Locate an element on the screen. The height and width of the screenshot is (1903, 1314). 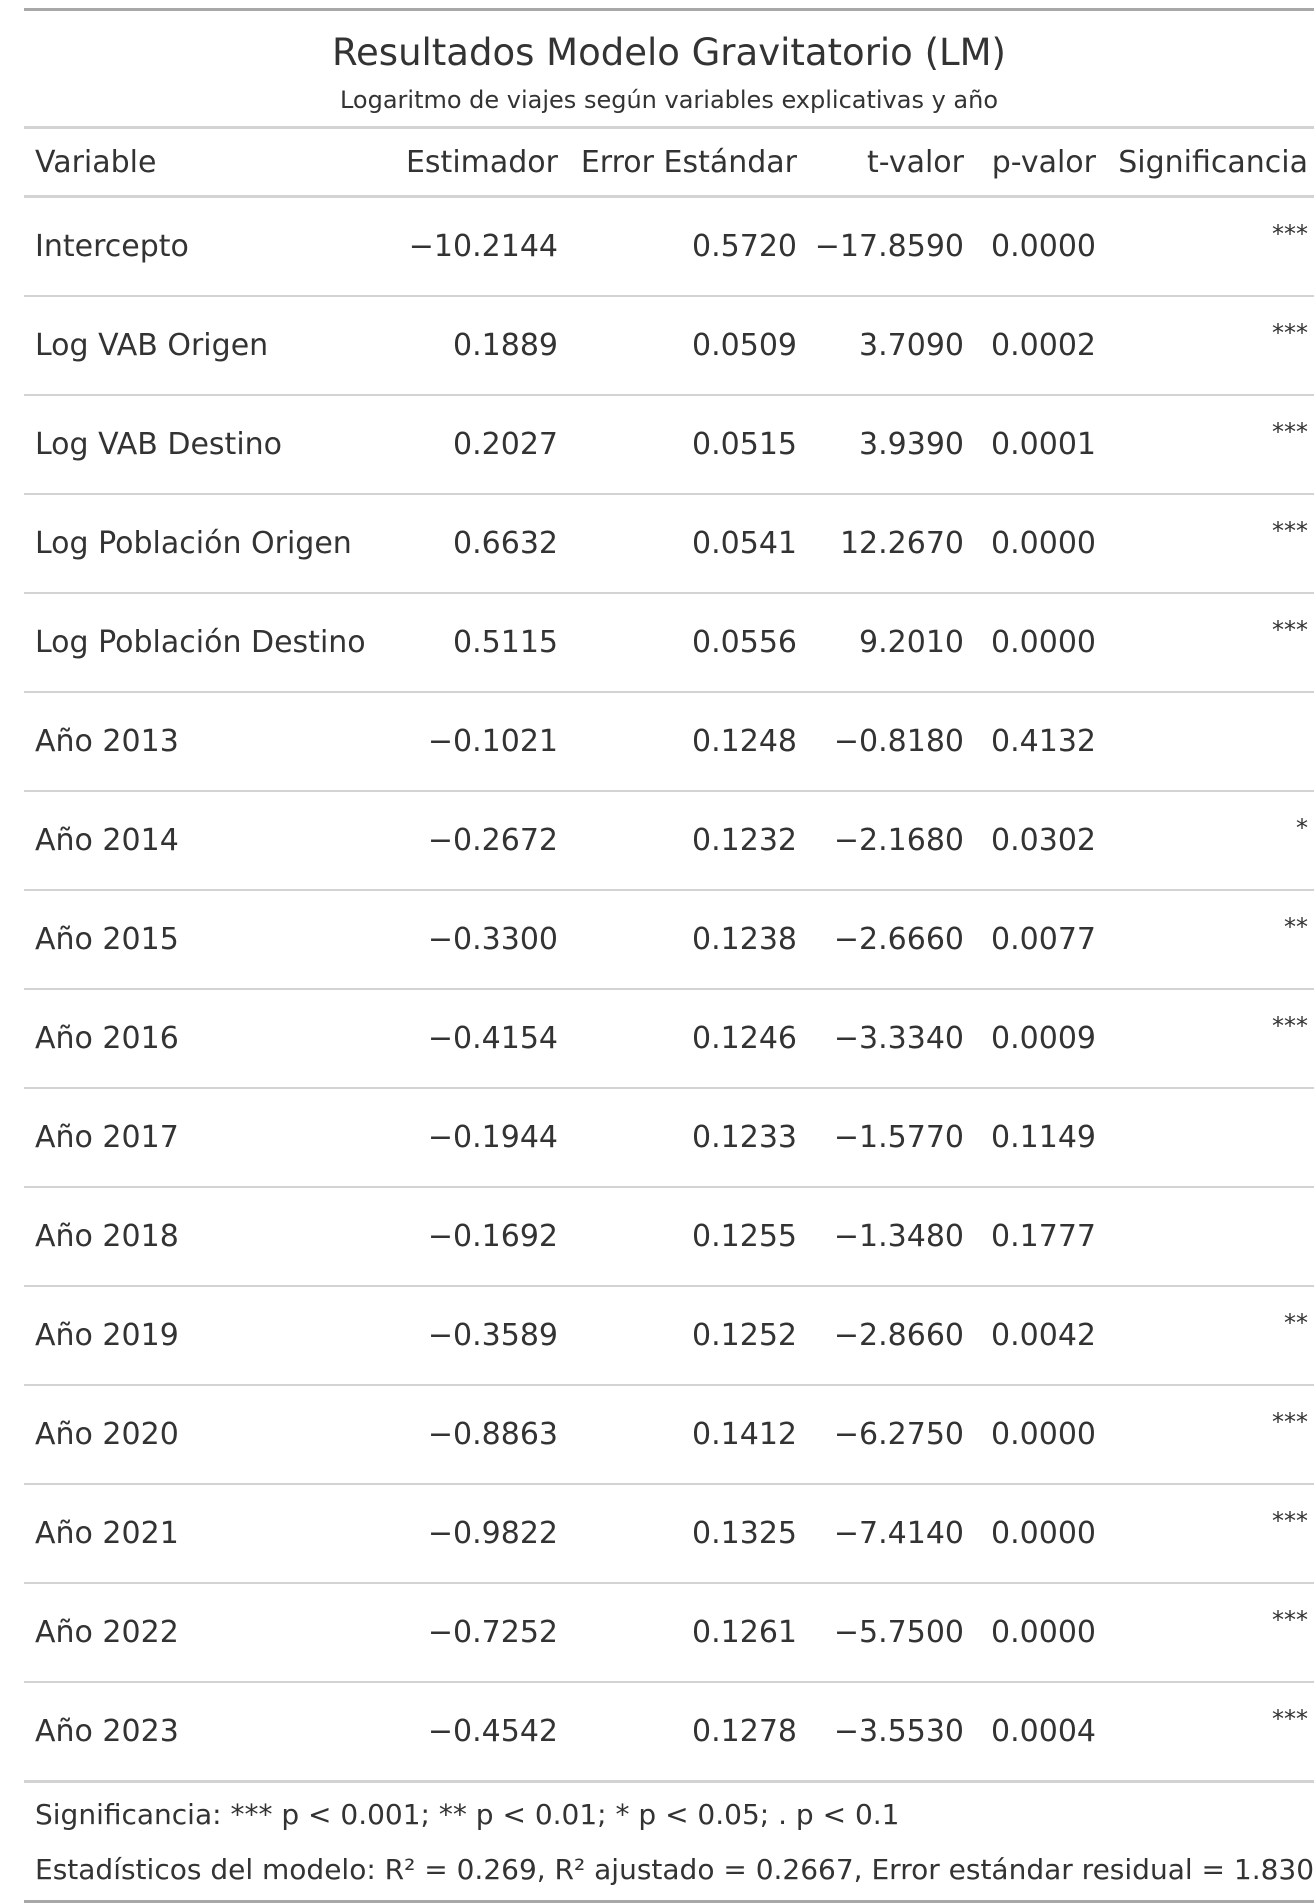
t-valor-cell: −17.8590 is located at coordinates (886, 246).